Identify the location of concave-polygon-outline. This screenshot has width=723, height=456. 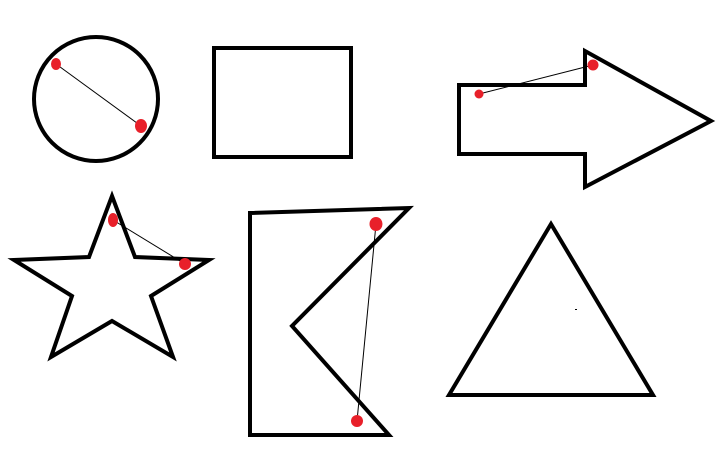
(331, 321).